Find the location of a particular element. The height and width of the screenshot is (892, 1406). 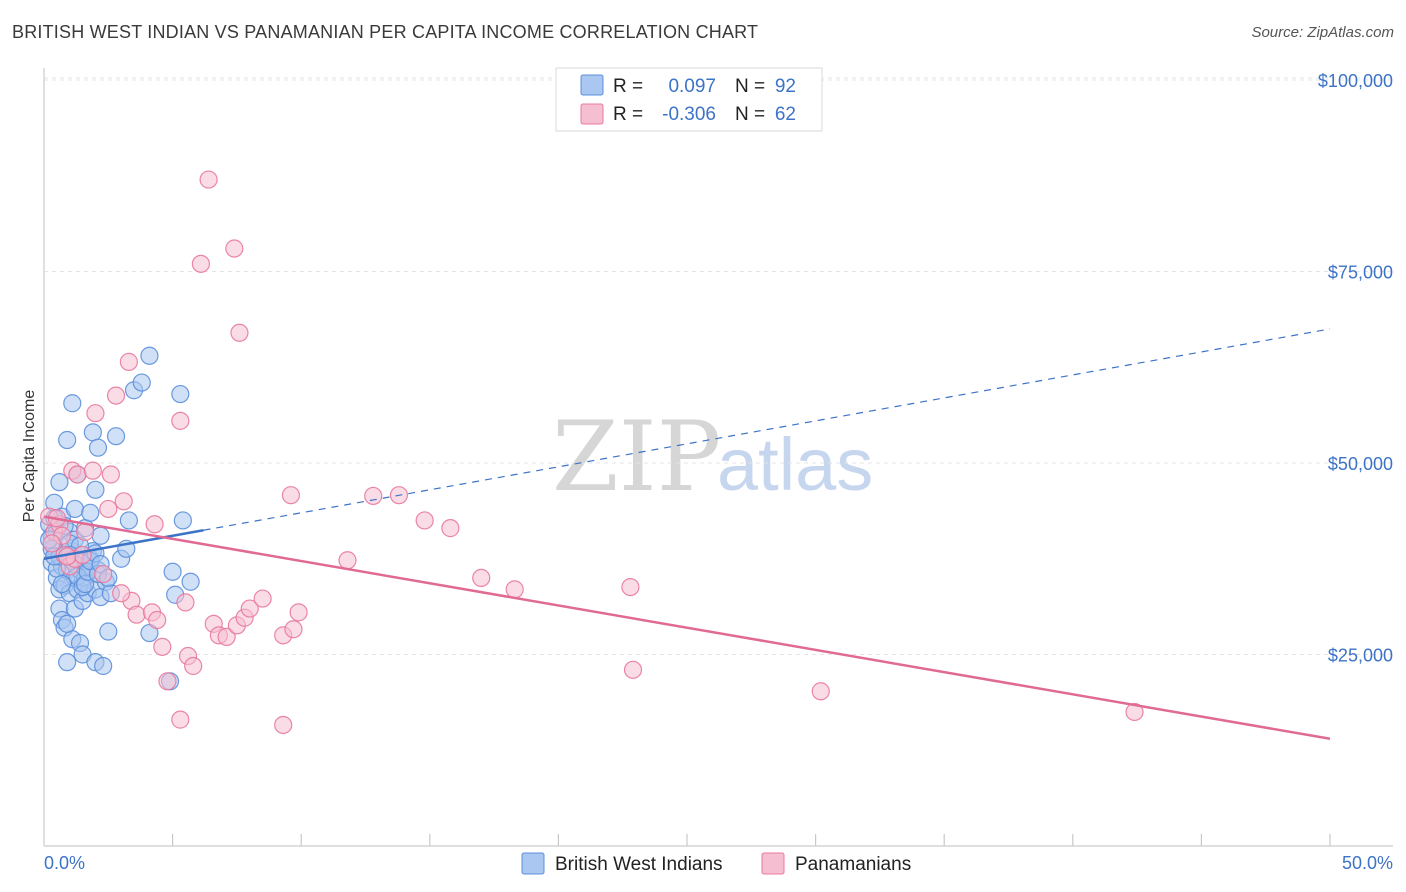

legend-r-value-1: 0.097 is located at coordinates (692, 86).